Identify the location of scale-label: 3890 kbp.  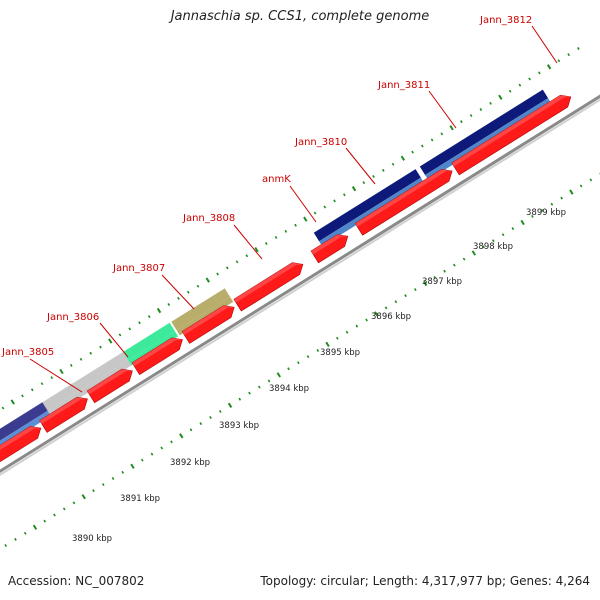
(92, 539).